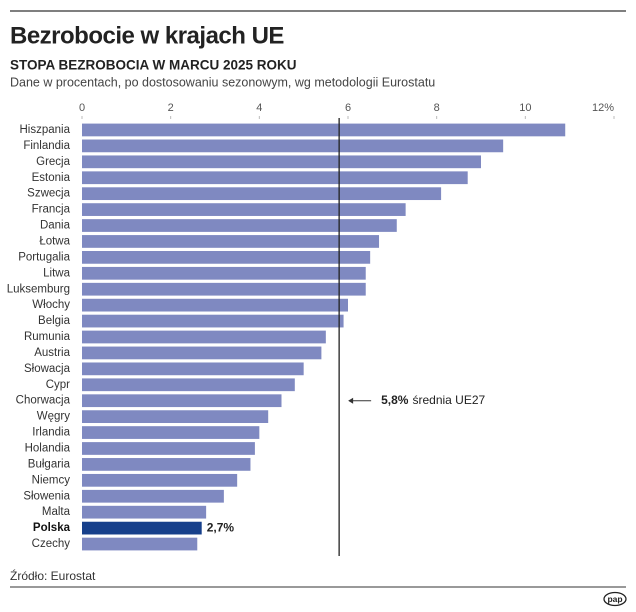  I want to click on x-tick-label: 2, so click(171, 108).